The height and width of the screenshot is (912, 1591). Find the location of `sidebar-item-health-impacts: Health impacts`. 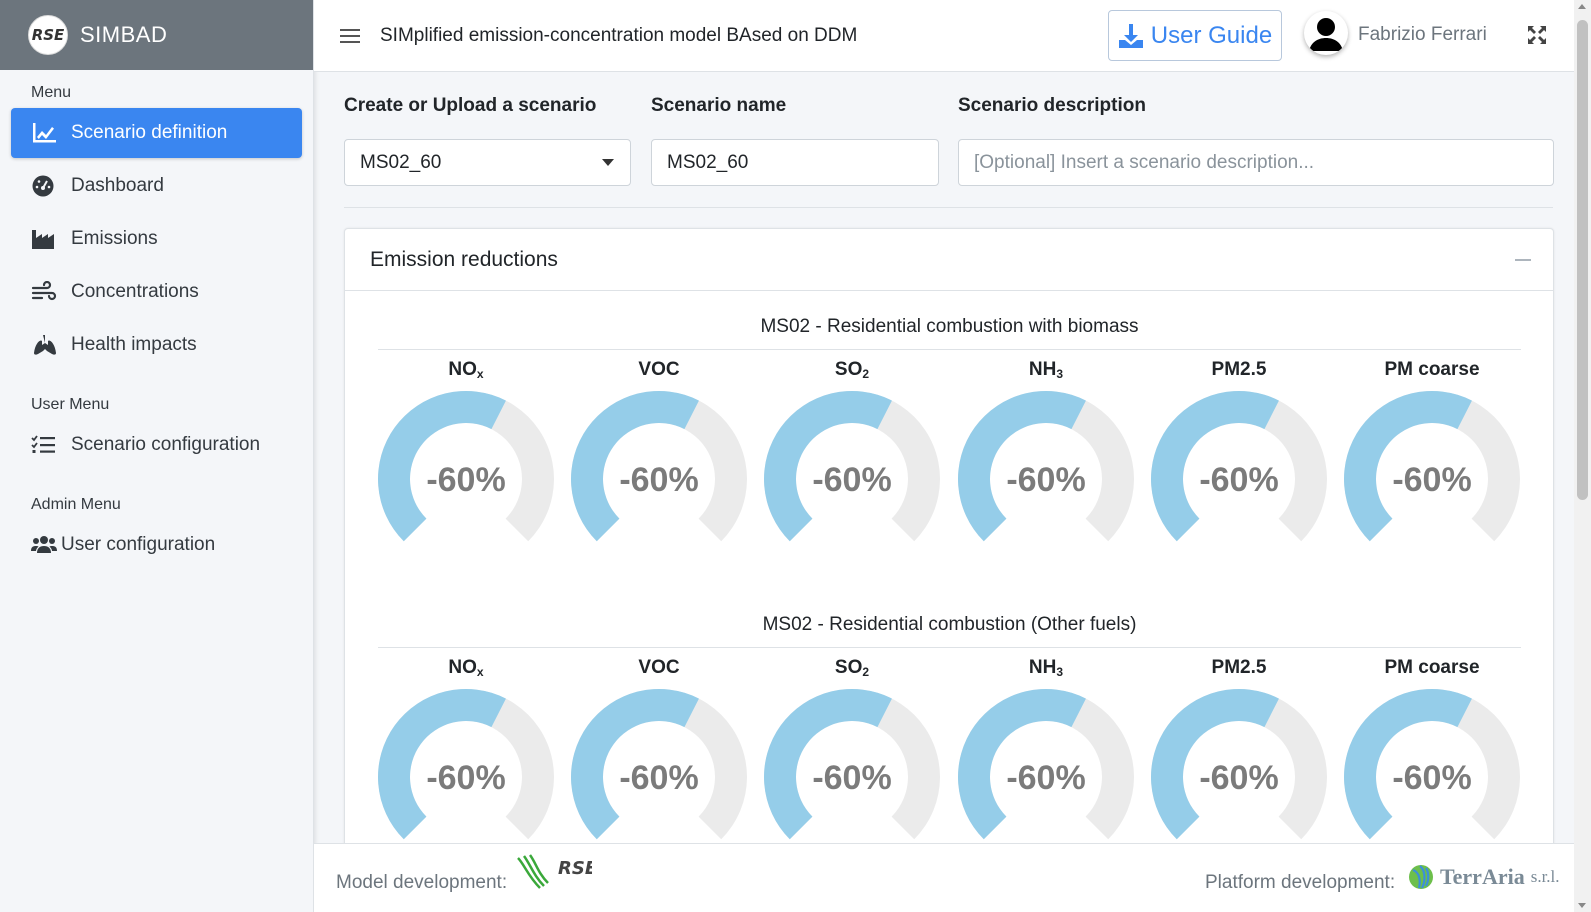

sidebar-item-health-impacts: Health impacts is located at coordinates (156, 345).